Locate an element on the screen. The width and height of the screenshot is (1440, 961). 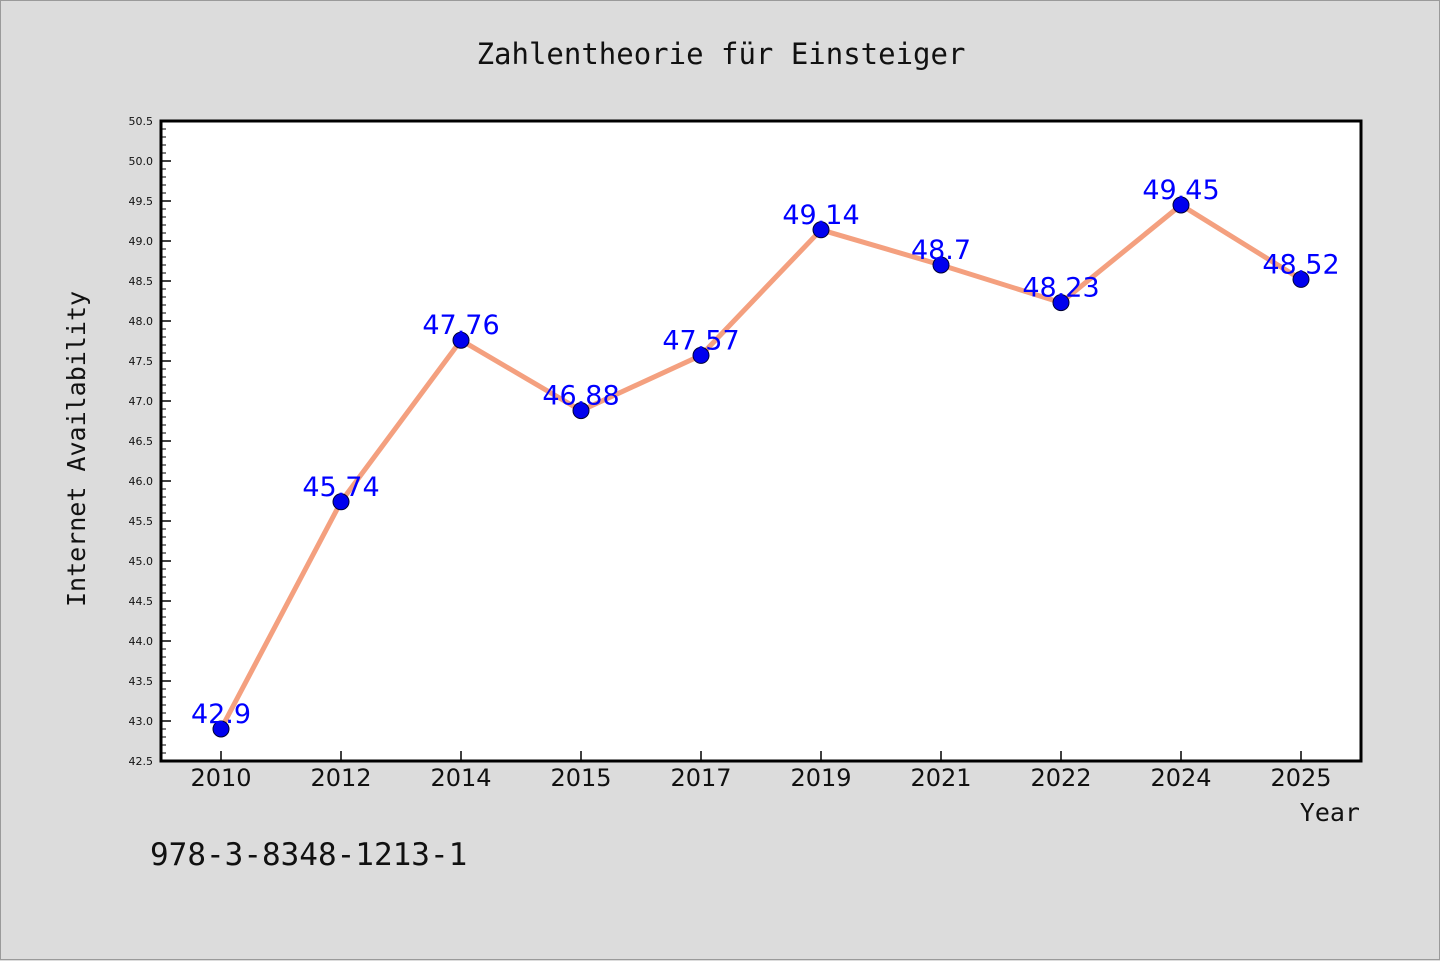
data-label: 42.9 is located at coordinates (221, 714).